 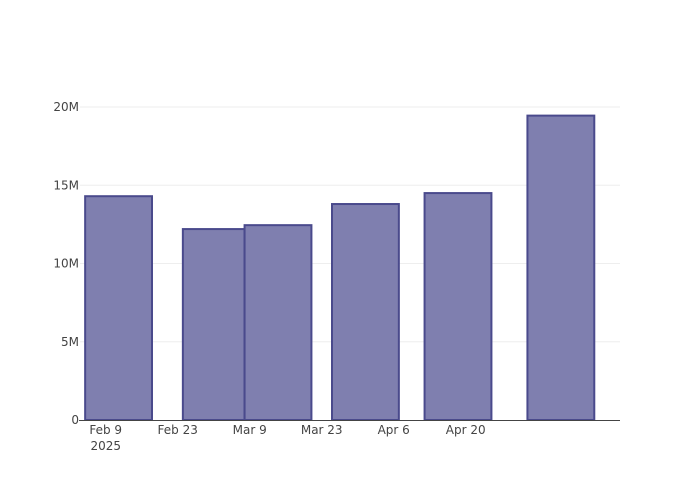 What do you see at coordinates (394, 430) in the screenshot?
I see `x-tick-label-4: Apr 6` at bounding box center [394, 430].